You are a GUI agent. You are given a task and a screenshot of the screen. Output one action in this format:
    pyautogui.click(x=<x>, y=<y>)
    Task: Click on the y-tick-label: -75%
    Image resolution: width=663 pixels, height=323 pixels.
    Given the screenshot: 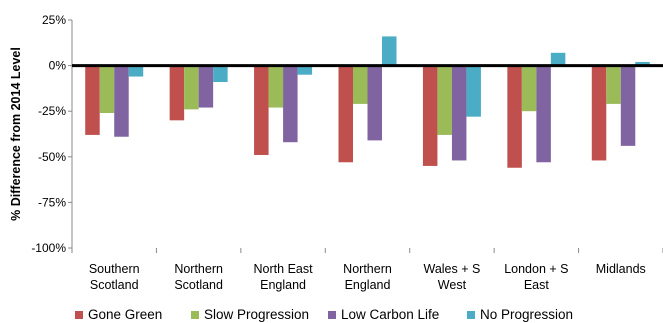 What is the action you would take?
    pyautogui.click(x=52, y=202)
    